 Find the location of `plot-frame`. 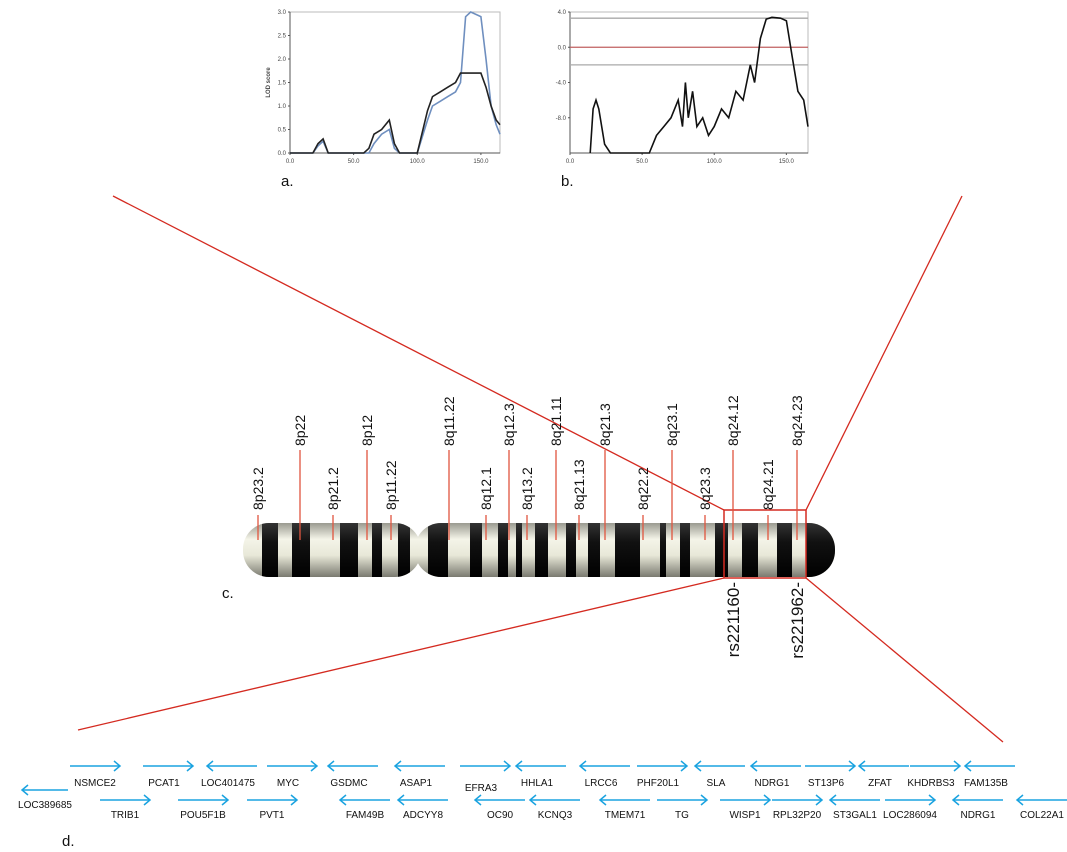

plot-frame is located at coordinates (689, 82).